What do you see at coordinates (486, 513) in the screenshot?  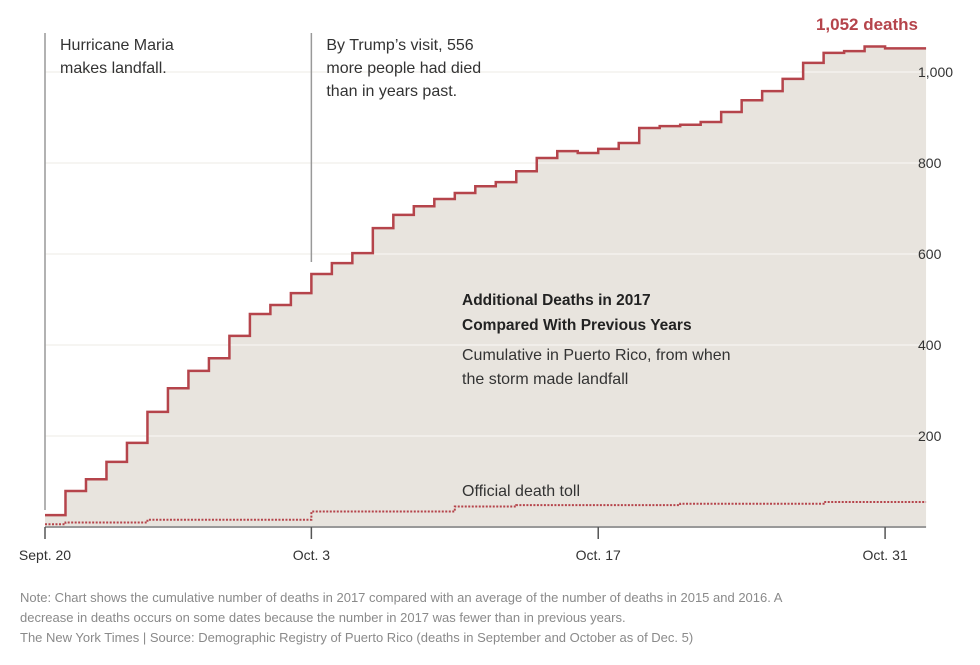 I see `series-official-death-toll` at bounding box center [486, 513].